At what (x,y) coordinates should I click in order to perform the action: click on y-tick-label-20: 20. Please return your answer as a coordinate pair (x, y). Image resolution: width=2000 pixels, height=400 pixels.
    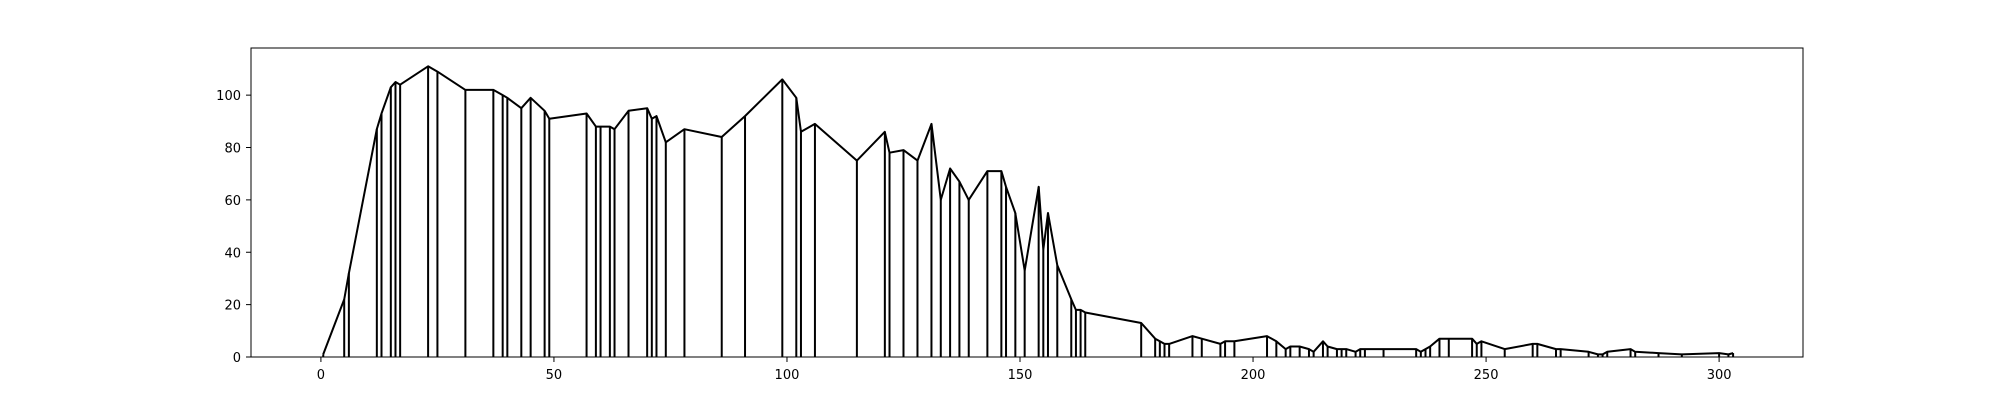
    Looking at the image, I should click on (232, 306).